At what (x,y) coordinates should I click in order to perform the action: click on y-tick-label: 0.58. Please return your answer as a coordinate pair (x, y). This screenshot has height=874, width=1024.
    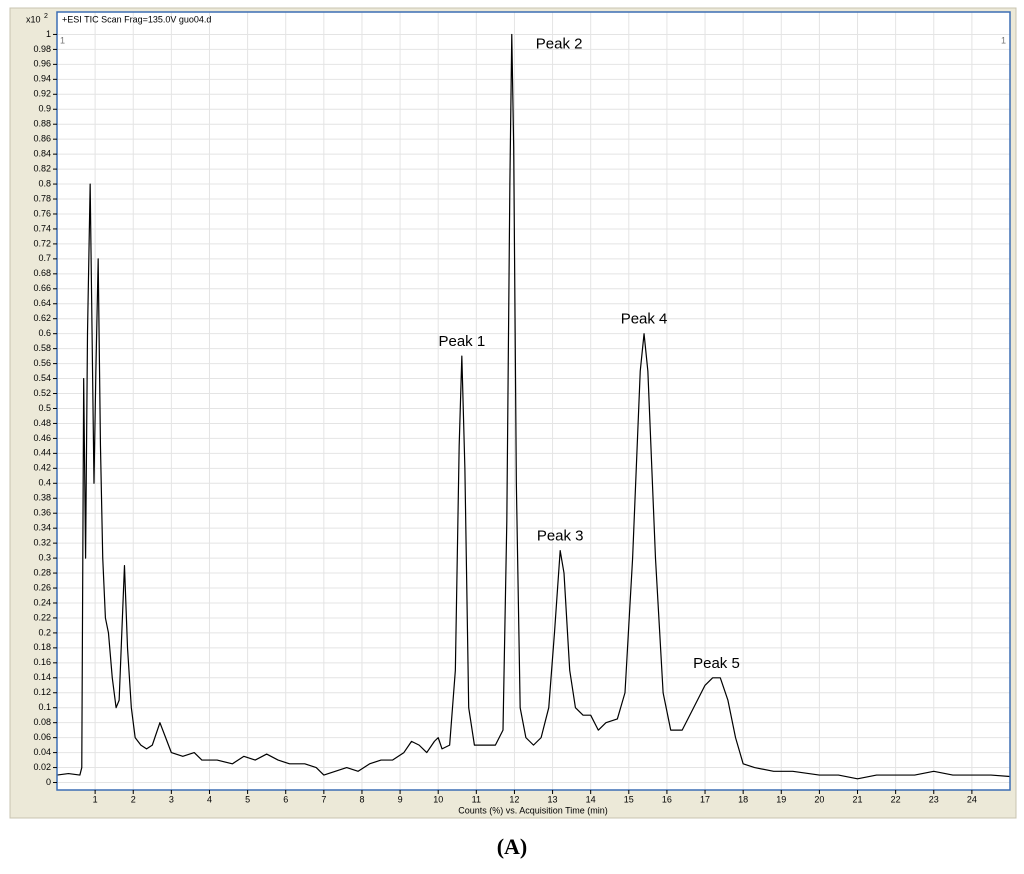
    Looking at the image, I should click on (42, 348).